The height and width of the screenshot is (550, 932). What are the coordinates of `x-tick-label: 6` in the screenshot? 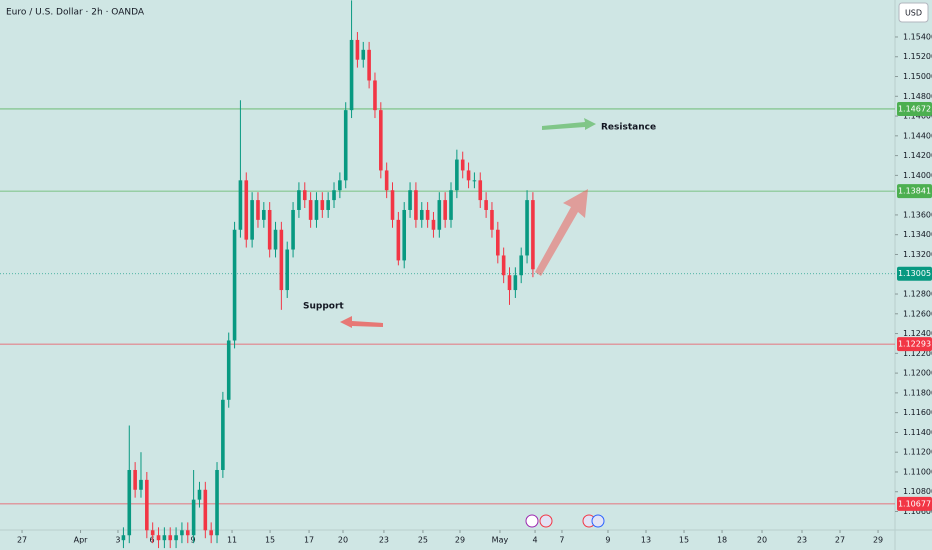 It's located at (152, 540).